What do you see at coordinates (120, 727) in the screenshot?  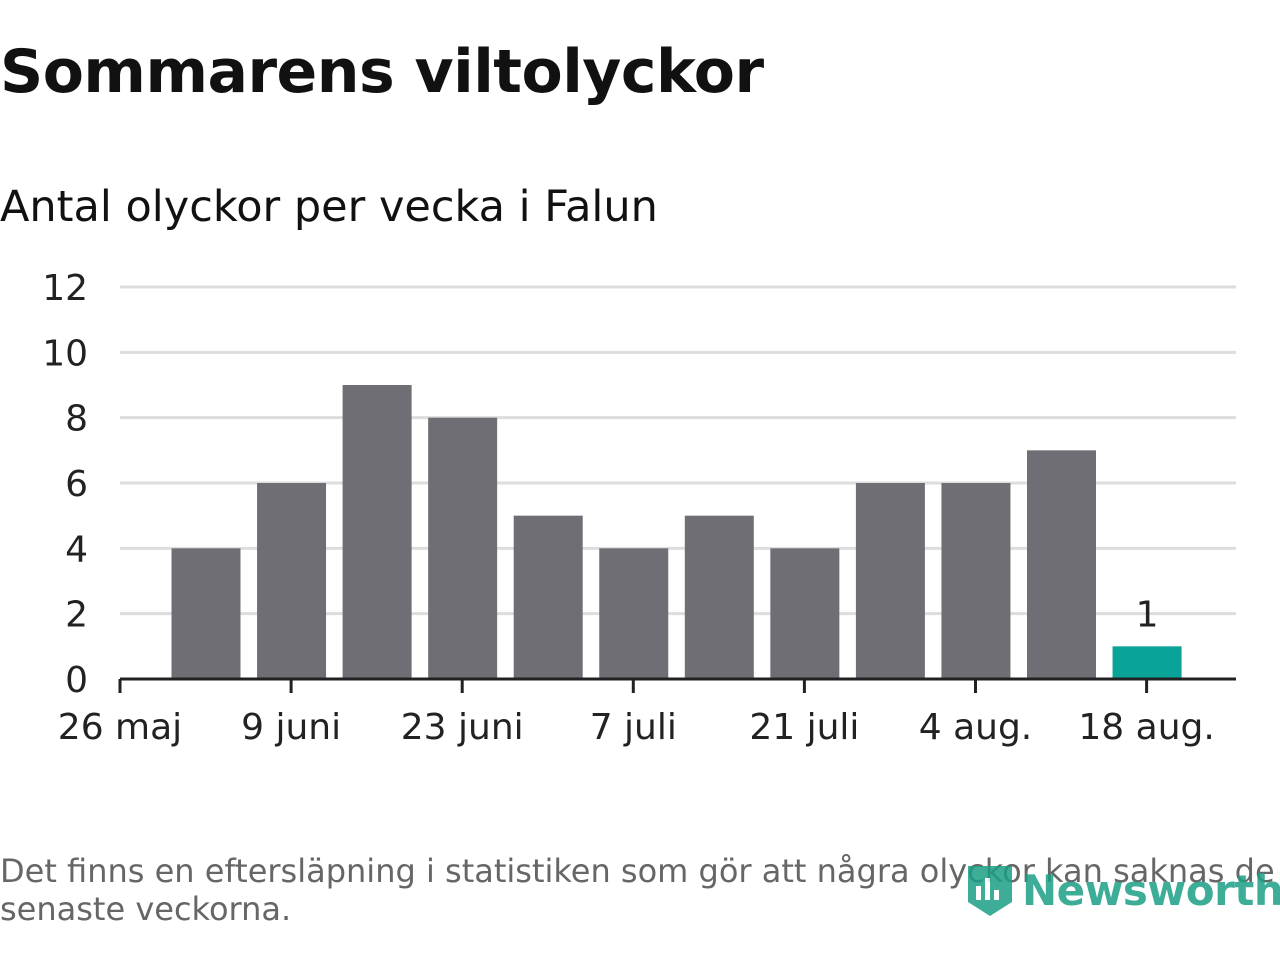 I see `x-tick-label: 26 maj` at bounding box center [120, 727].